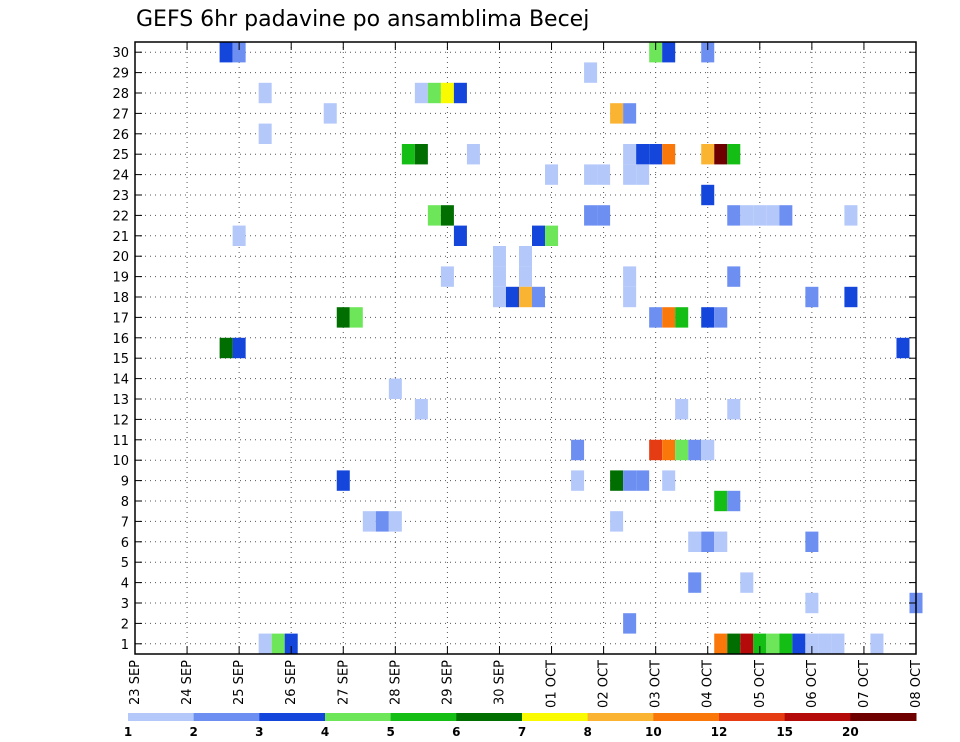  Describe the element at coordinates (120, 155) in the screenshot. I see `y-tick-label: 25` at that location.